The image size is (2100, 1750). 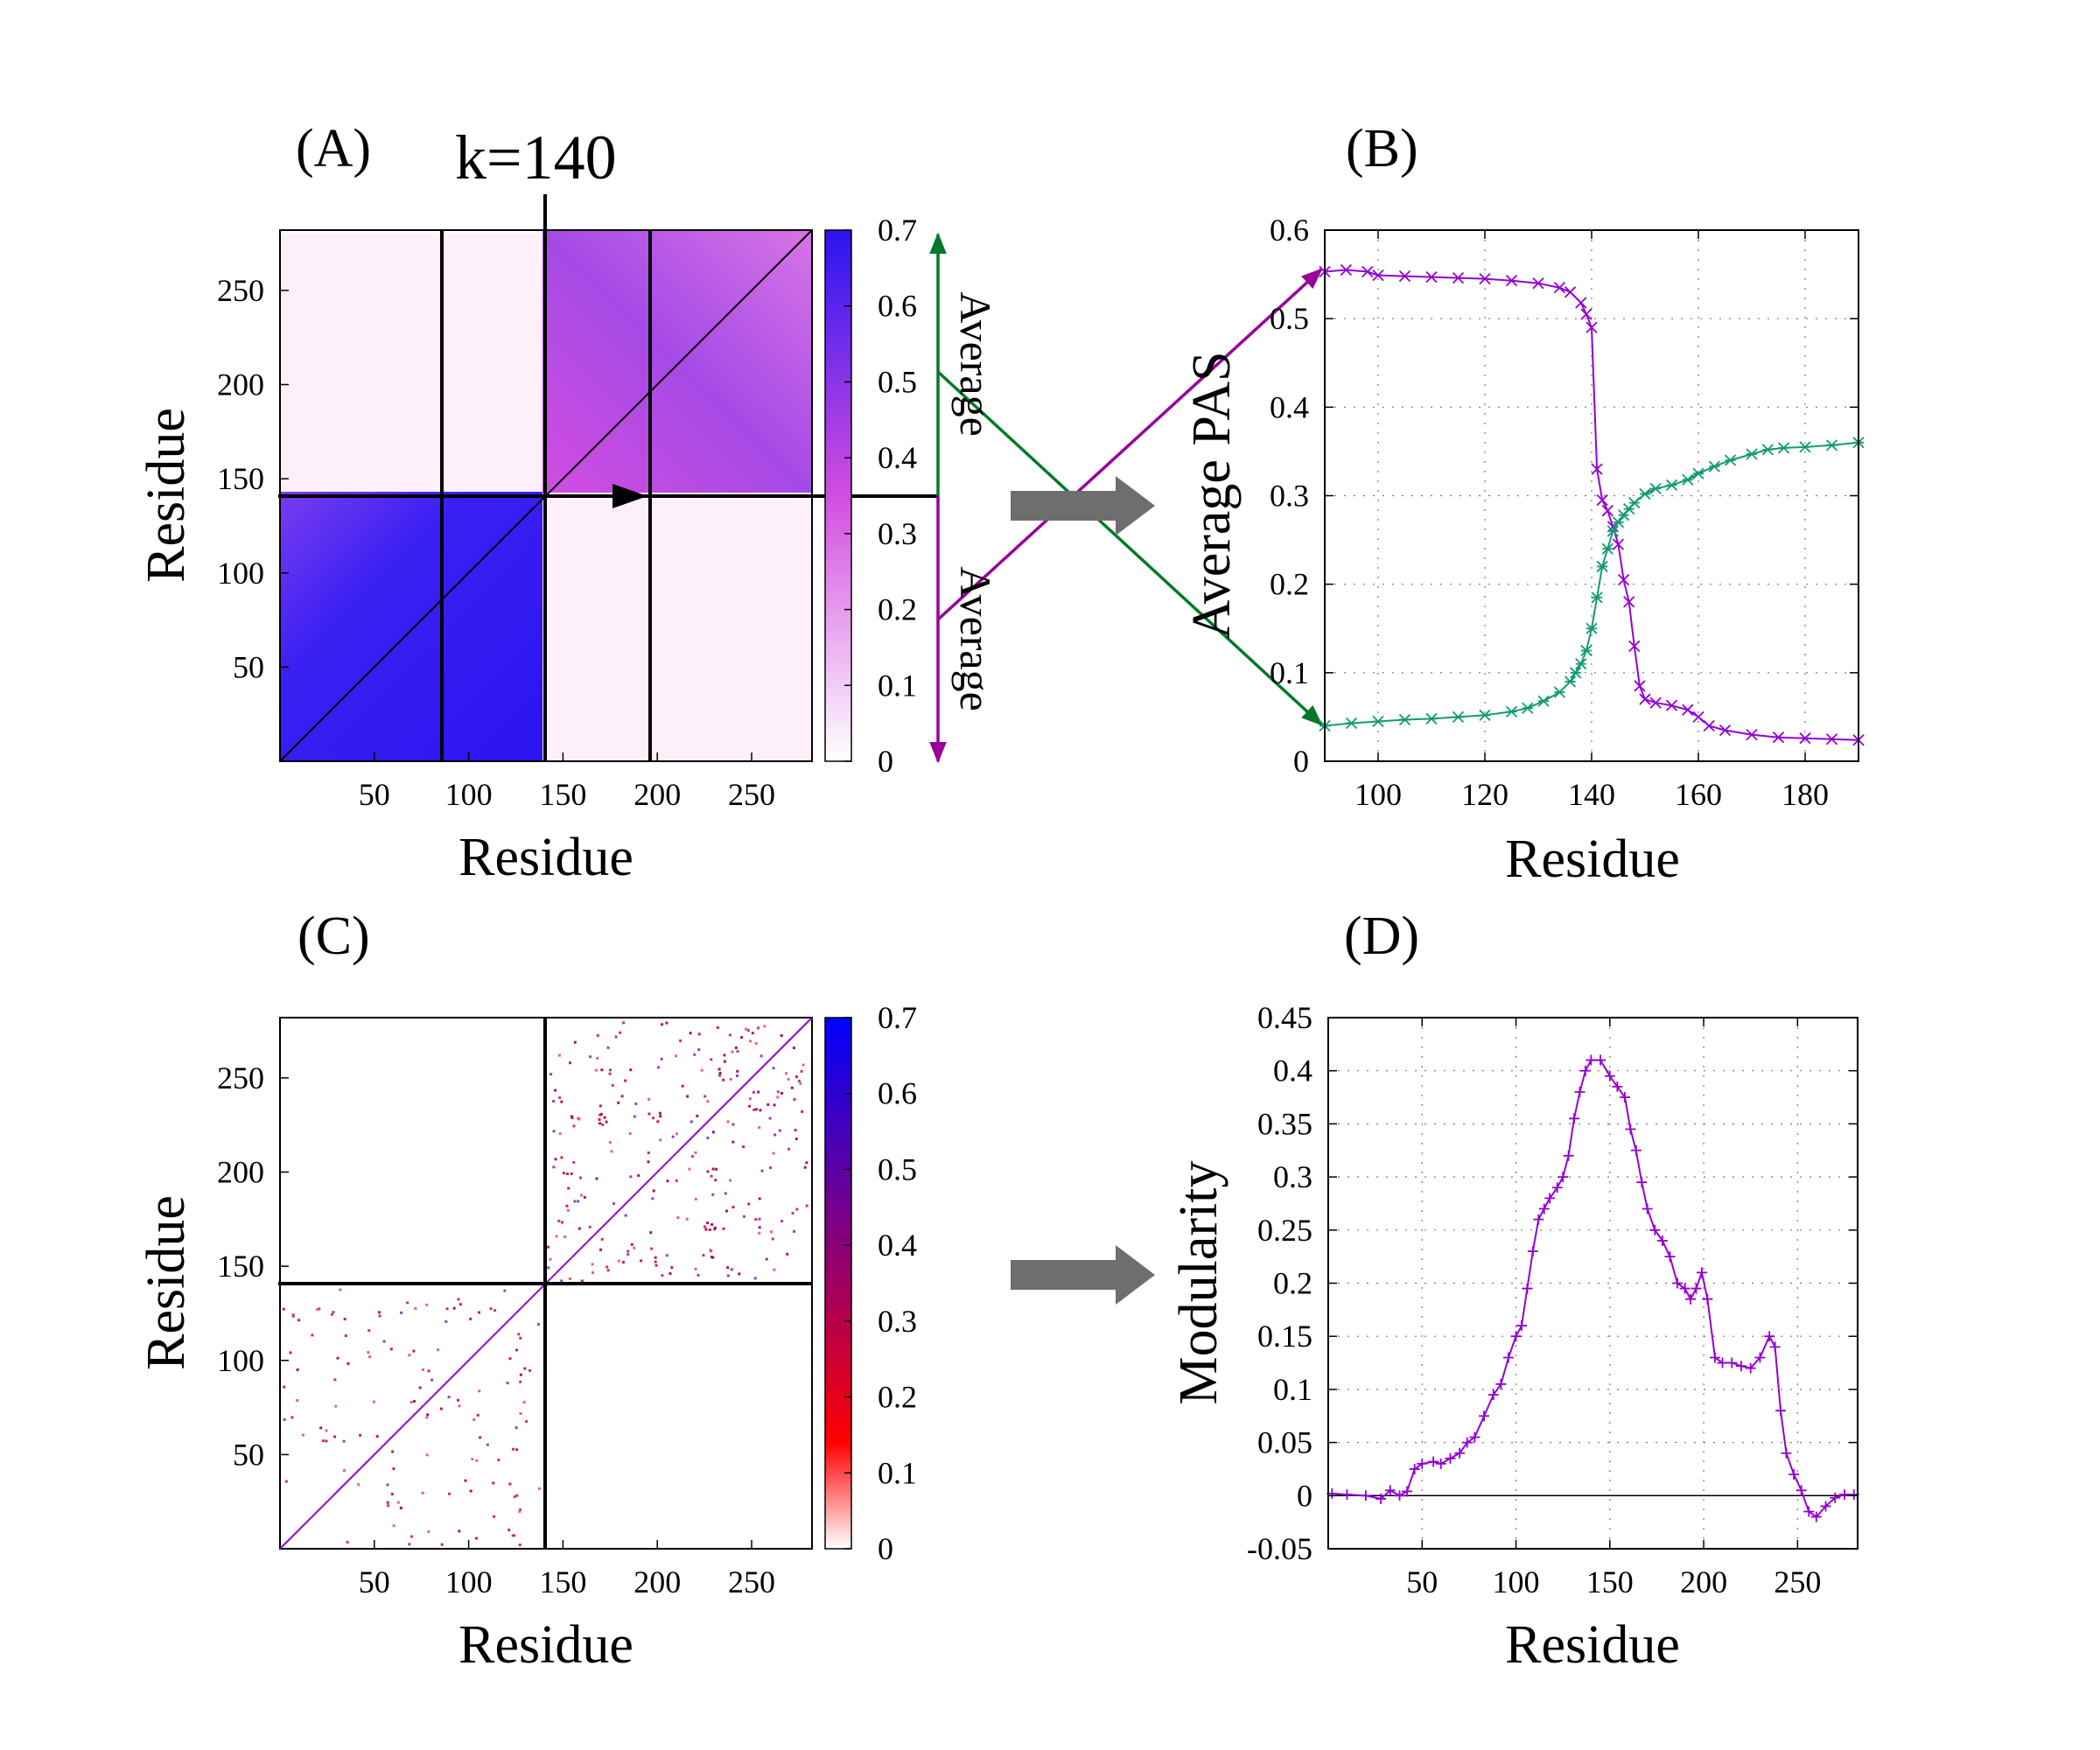 I want to click on x-tick-label: 140, so click(x=1591, y=794).